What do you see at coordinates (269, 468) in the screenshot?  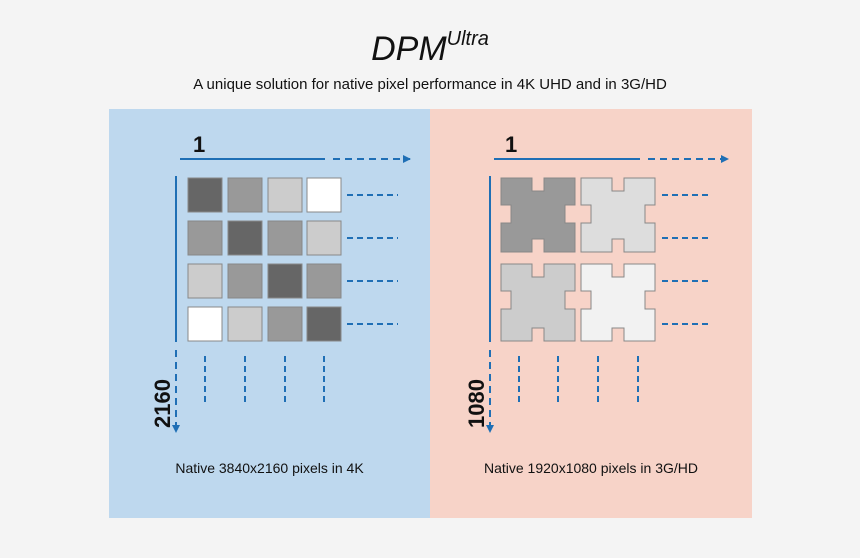 I see `caption-4k: Native 3840x2160 pixels in 4K` at bounding box center [269, 468].